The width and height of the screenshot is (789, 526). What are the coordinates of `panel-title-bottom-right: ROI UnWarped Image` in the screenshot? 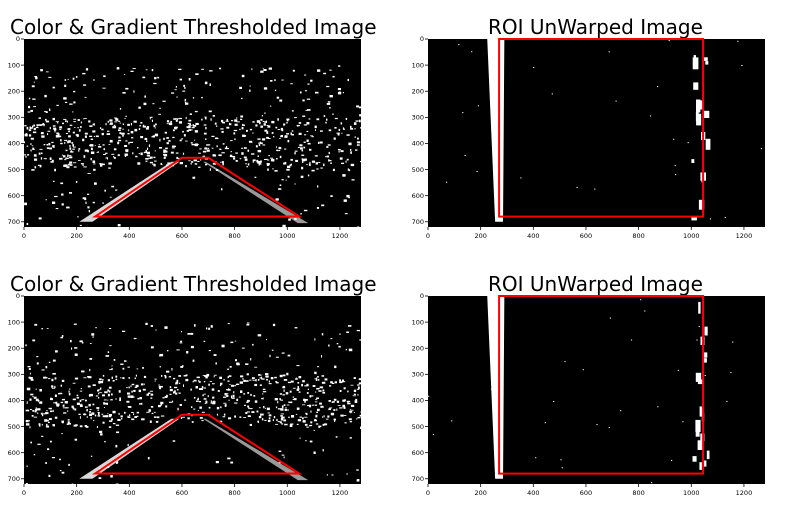 It's located at (595, 284).